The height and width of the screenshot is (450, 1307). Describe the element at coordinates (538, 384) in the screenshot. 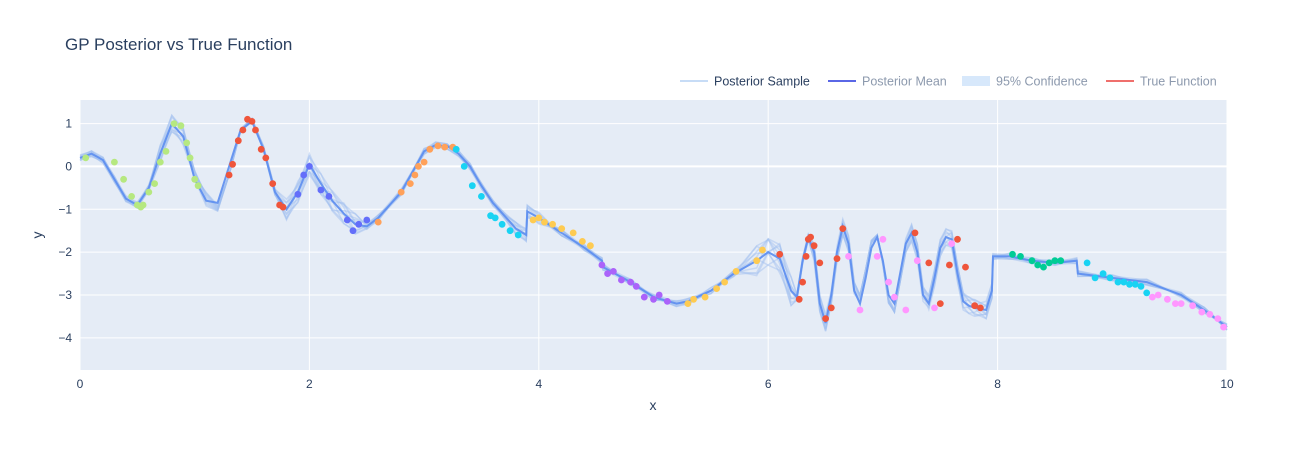

I see `x-tick-label: 4` at that location.